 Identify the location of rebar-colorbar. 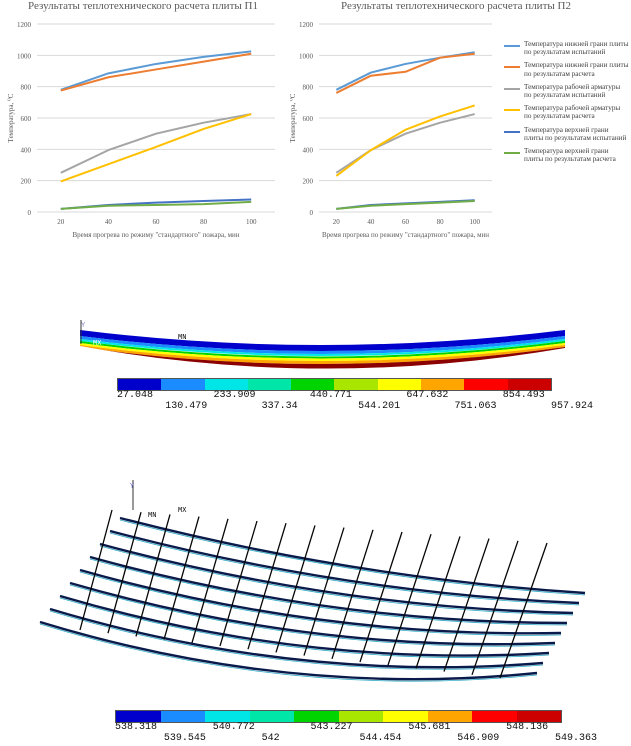
(338, 716).